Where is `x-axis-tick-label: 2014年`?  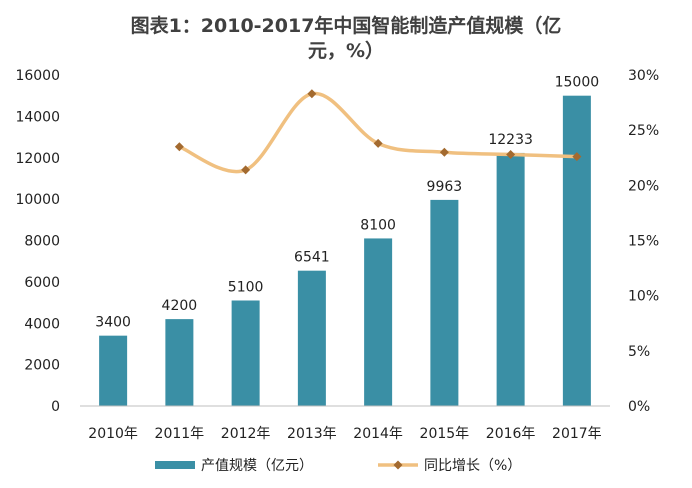
x-axis-tick-label: 2014年 is located at coordinates (378, 434).